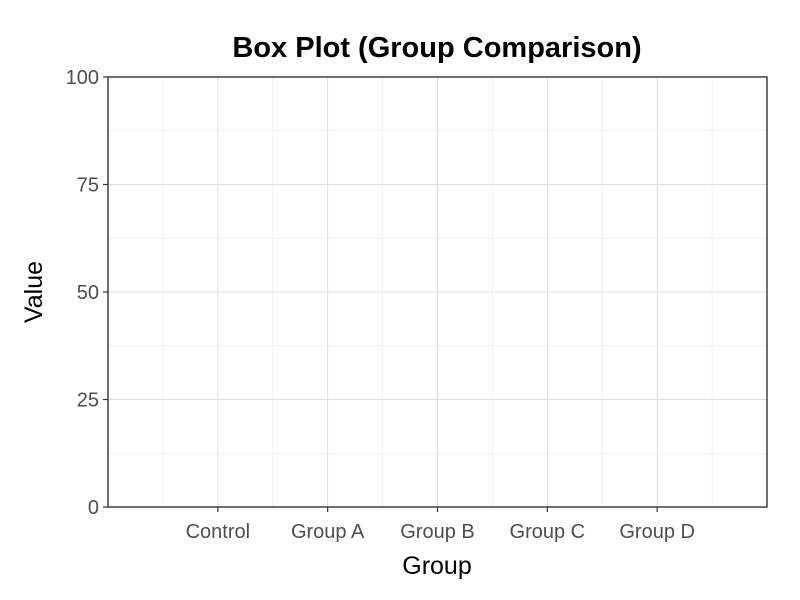  Describe the element at coordinates (548, 532) in the screenshot. I see `x-tick-label: Group C` at that location.